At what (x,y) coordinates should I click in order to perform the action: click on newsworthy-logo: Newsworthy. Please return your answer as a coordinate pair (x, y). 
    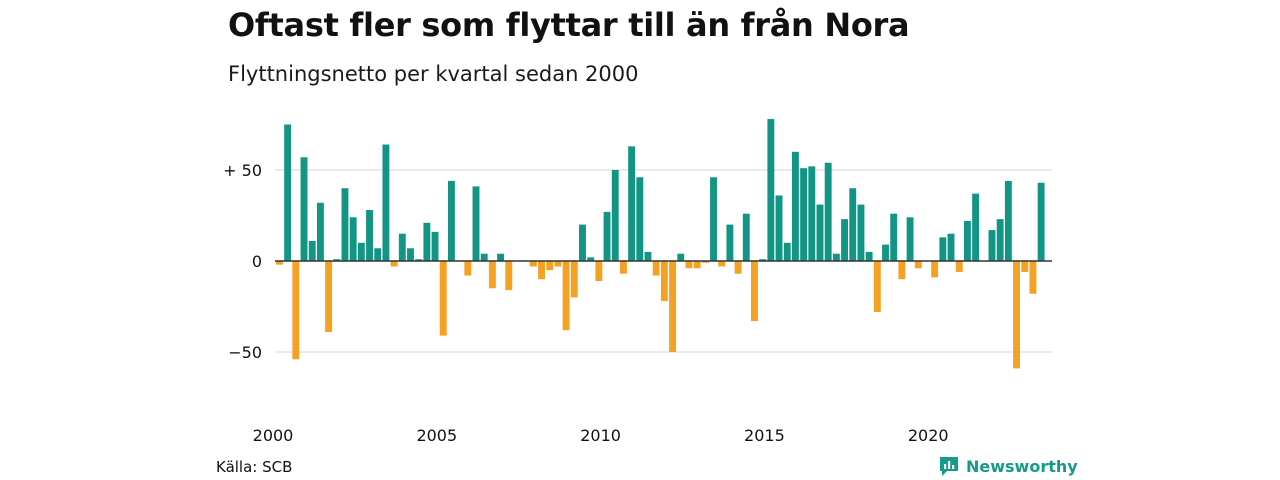
    Looking at the image, I should click on (1008, 466).